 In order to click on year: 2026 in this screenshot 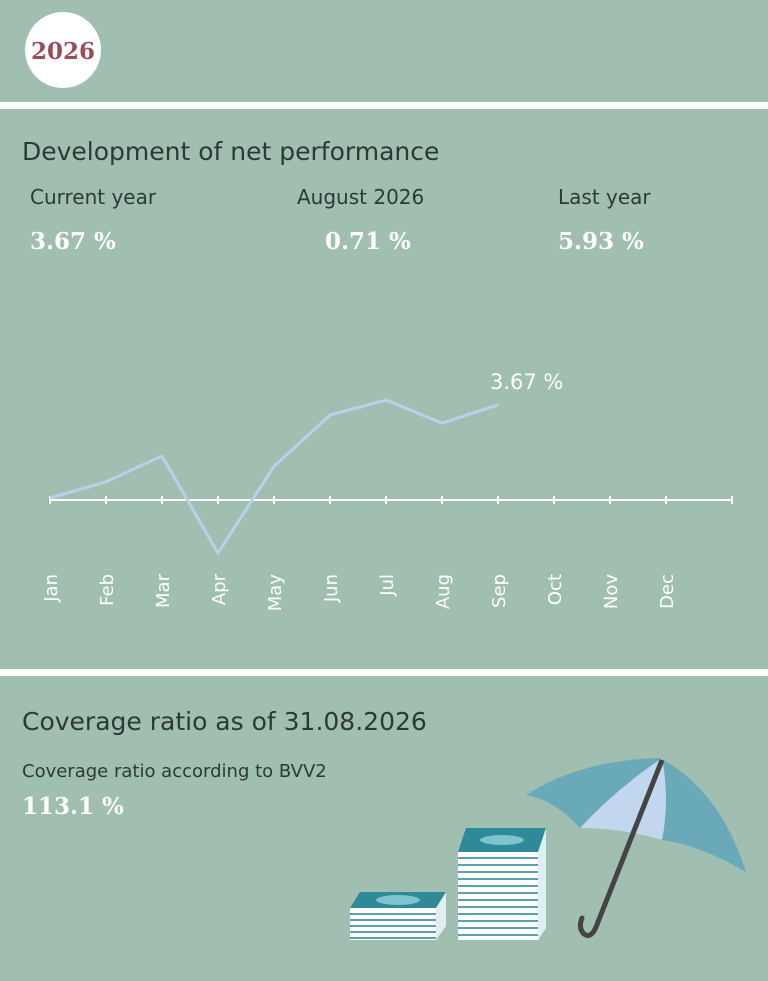, I will do `click(63, 51)`.